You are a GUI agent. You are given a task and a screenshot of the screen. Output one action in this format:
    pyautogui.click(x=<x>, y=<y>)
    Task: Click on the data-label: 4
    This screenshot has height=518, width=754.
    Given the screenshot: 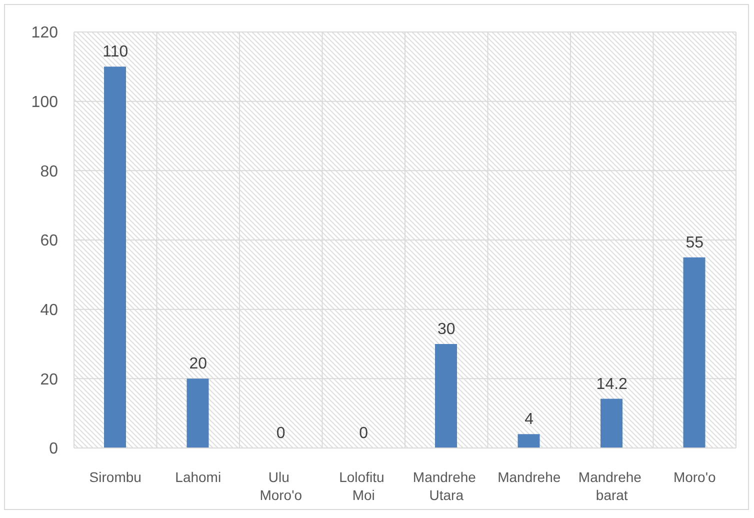 What is the action you would take?
    pyautogui.click(x=529, y=419)
    